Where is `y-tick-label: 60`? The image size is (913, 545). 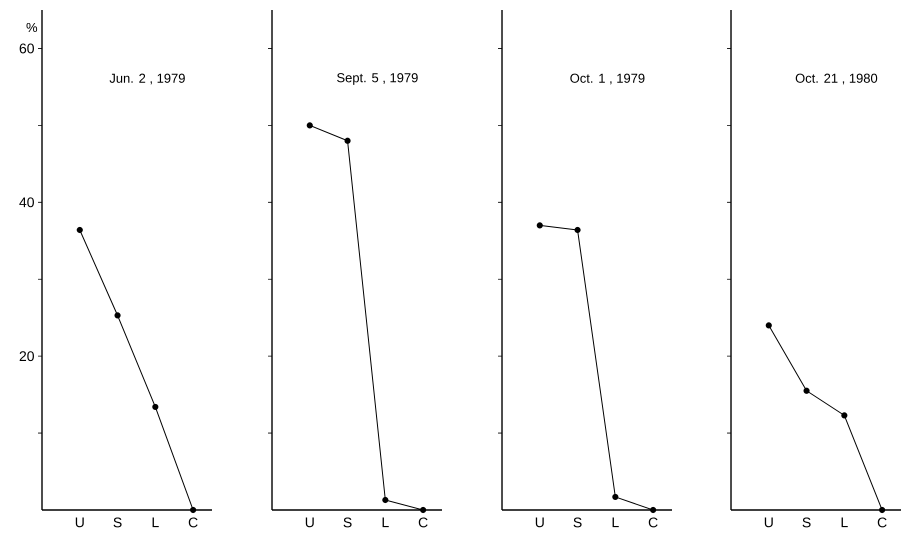 y-tick-label: 60 is located at coordinates (27, 49).